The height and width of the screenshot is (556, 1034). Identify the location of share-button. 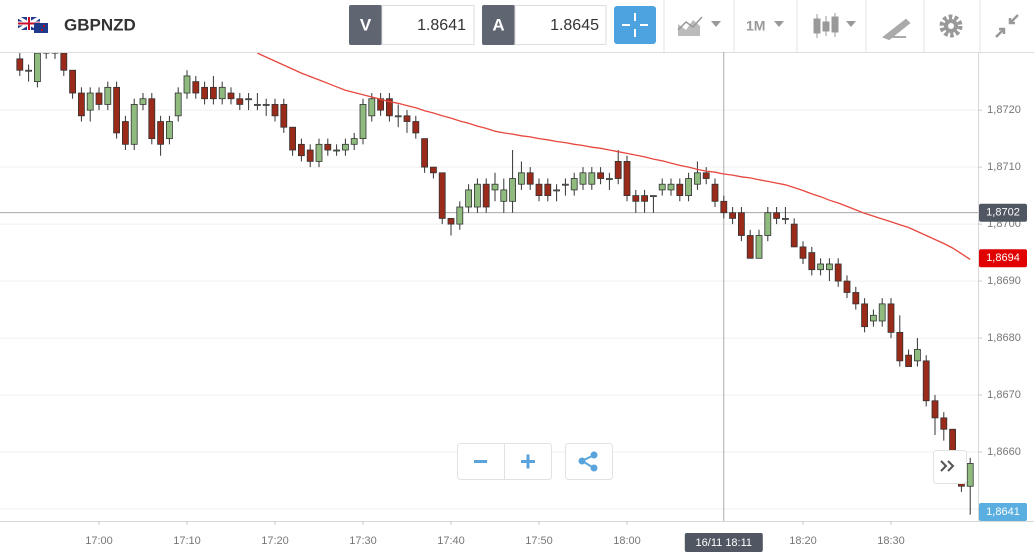
(589, 461).